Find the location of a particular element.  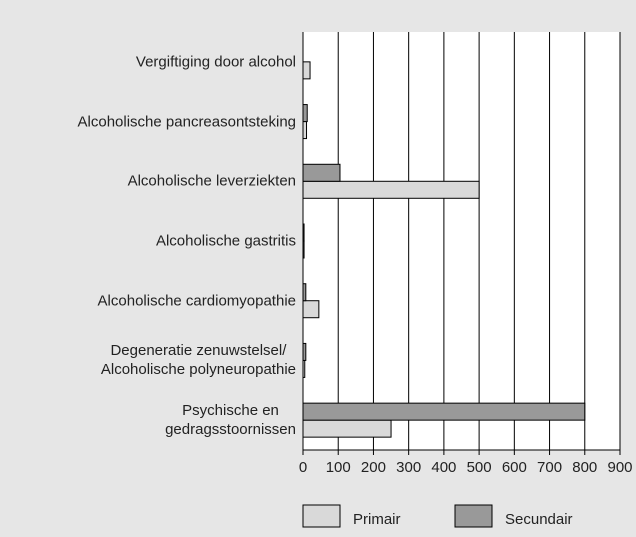

y-tick-label: Alcoholische pancreasontsteking is located at coordinates (186, 122).